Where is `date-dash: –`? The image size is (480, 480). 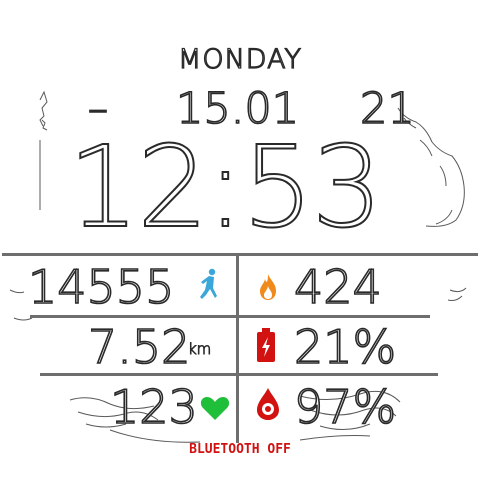
date-dash: – is located at coordinates (98, 109).